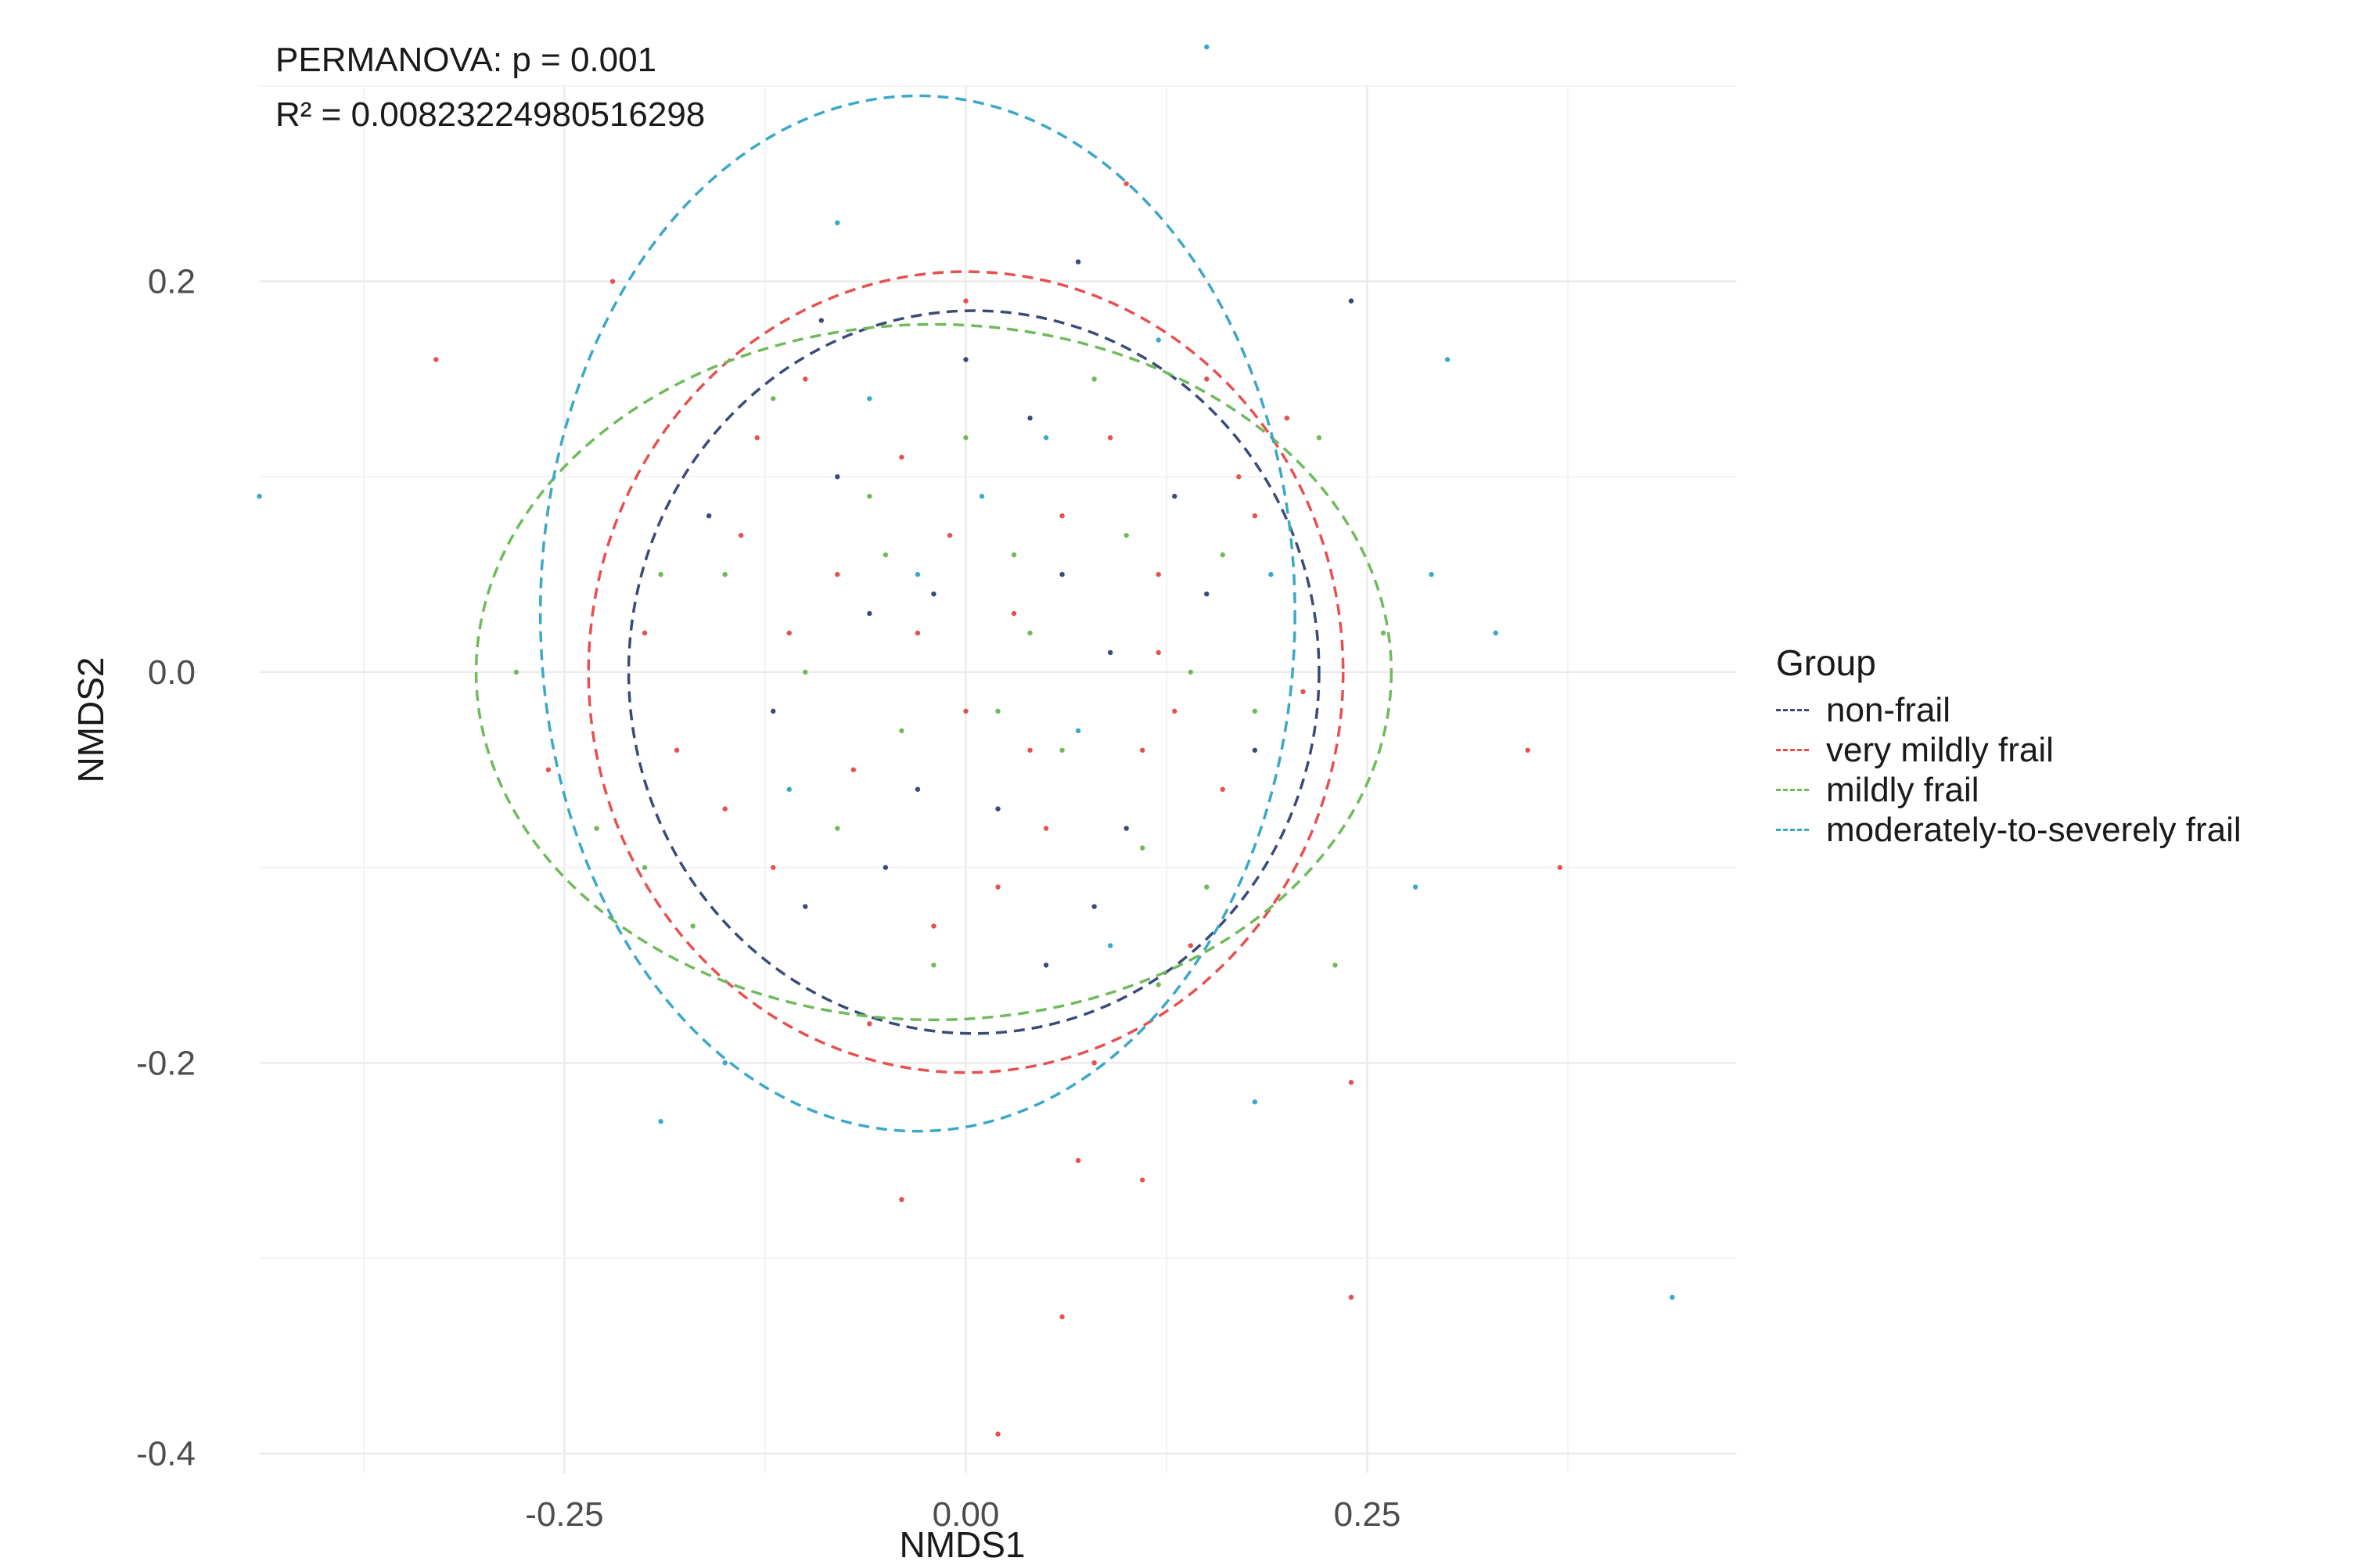 The image size is (2380, 1565). What do you see at coordinates (1902, 789) in the screenshot?
I see `legend-label: mildly frail` at bounding box center [1902, 789].